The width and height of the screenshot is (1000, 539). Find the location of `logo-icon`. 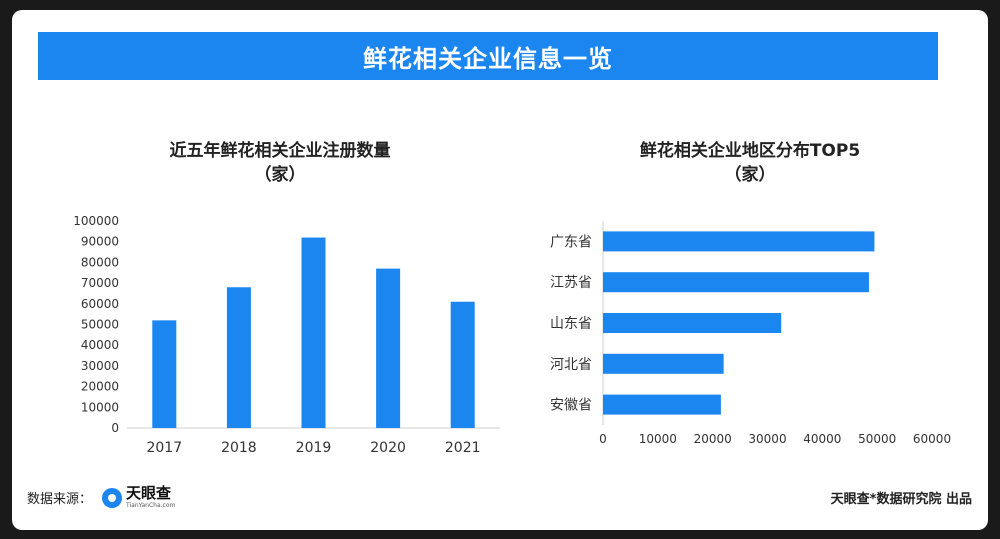

logo-icon is located at coordinates (112, 497).